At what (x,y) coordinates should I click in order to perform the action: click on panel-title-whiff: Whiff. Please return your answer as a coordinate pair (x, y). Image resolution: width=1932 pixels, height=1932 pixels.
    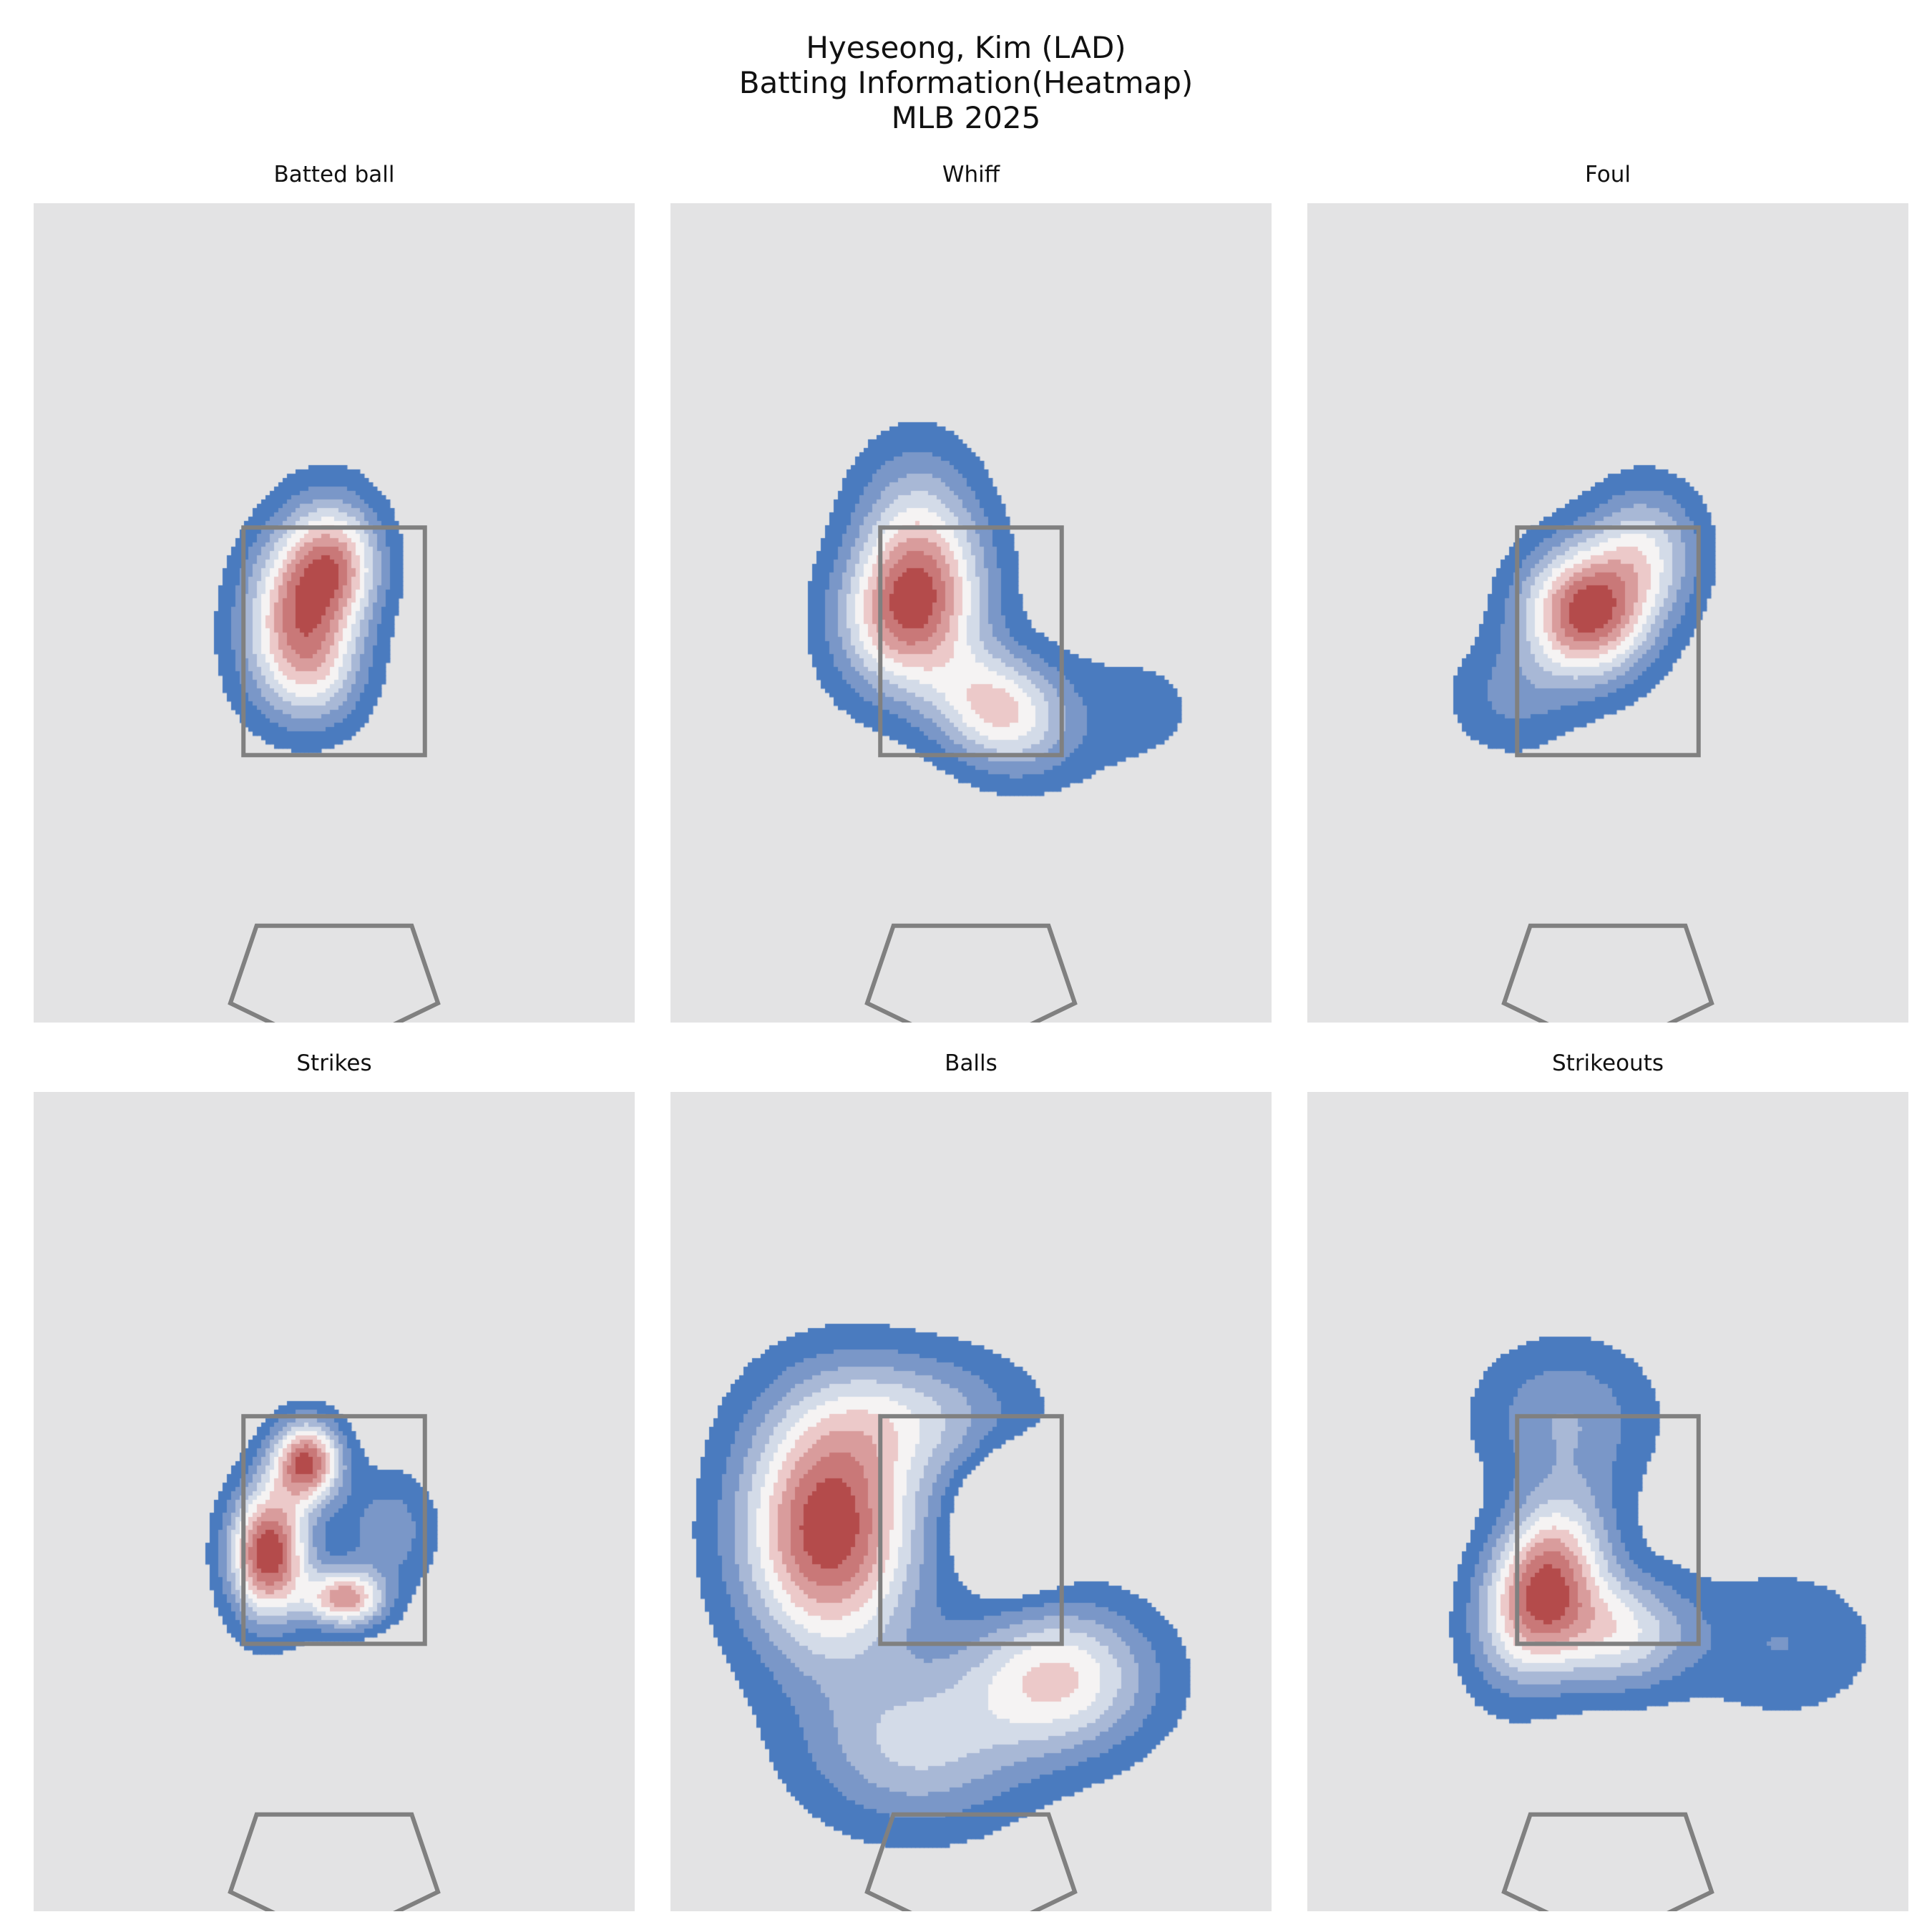
    Looking at the image, I should click on (971, 174).